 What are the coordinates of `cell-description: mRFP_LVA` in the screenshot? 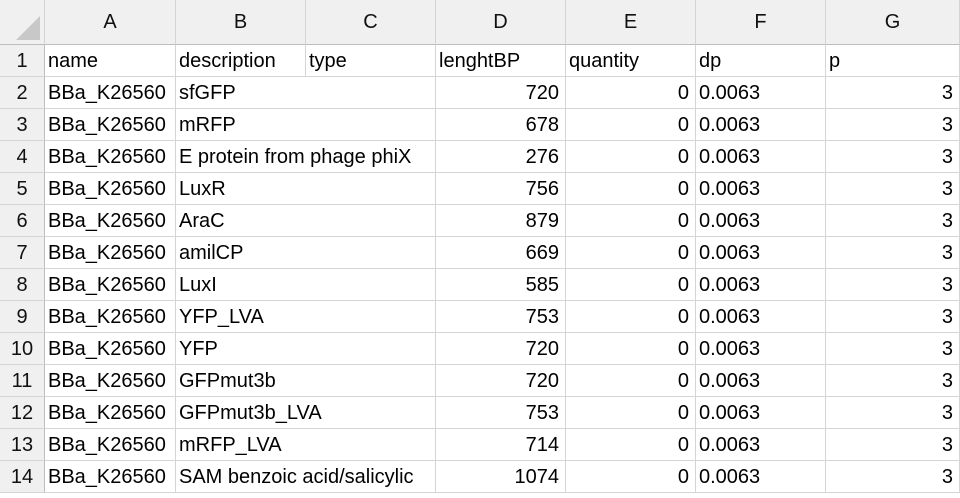 It's located at (306, 445).